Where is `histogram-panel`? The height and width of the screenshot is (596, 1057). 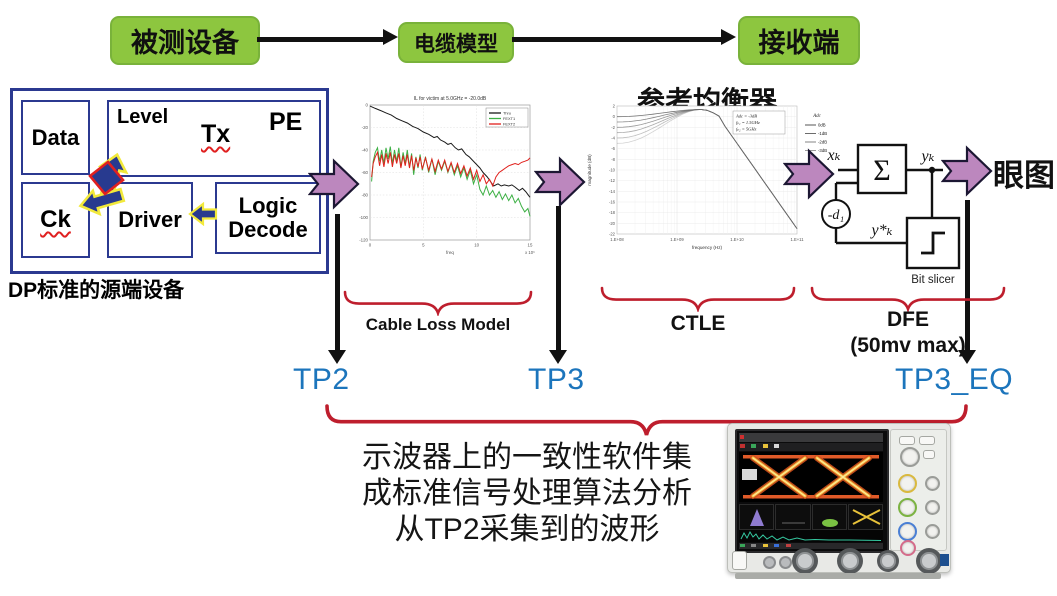
histogram-panel is located at coordinates (757, 517).